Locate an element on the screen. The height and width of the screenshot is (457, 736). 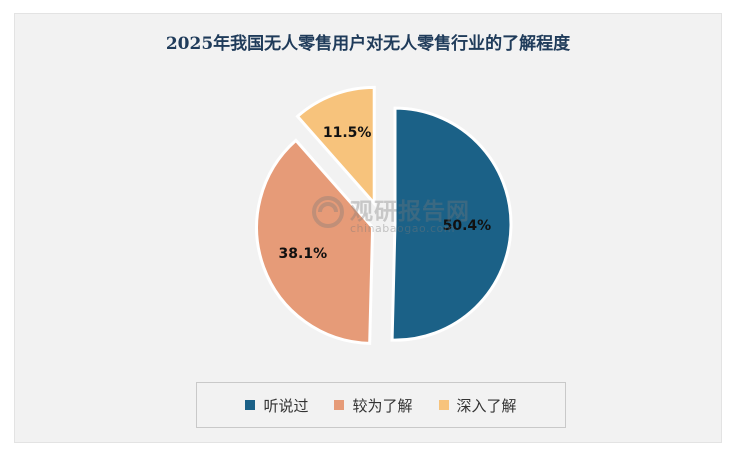
legend-item-0: 听说过 is located at coordinates (276, 405).